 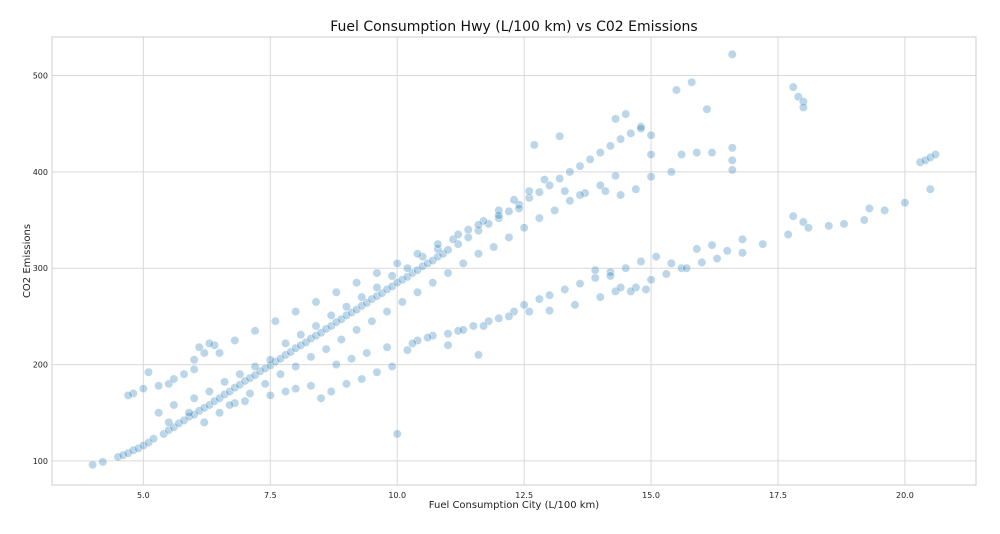 I want to click on y-tick-label: 100, so click(x=40, y=461).